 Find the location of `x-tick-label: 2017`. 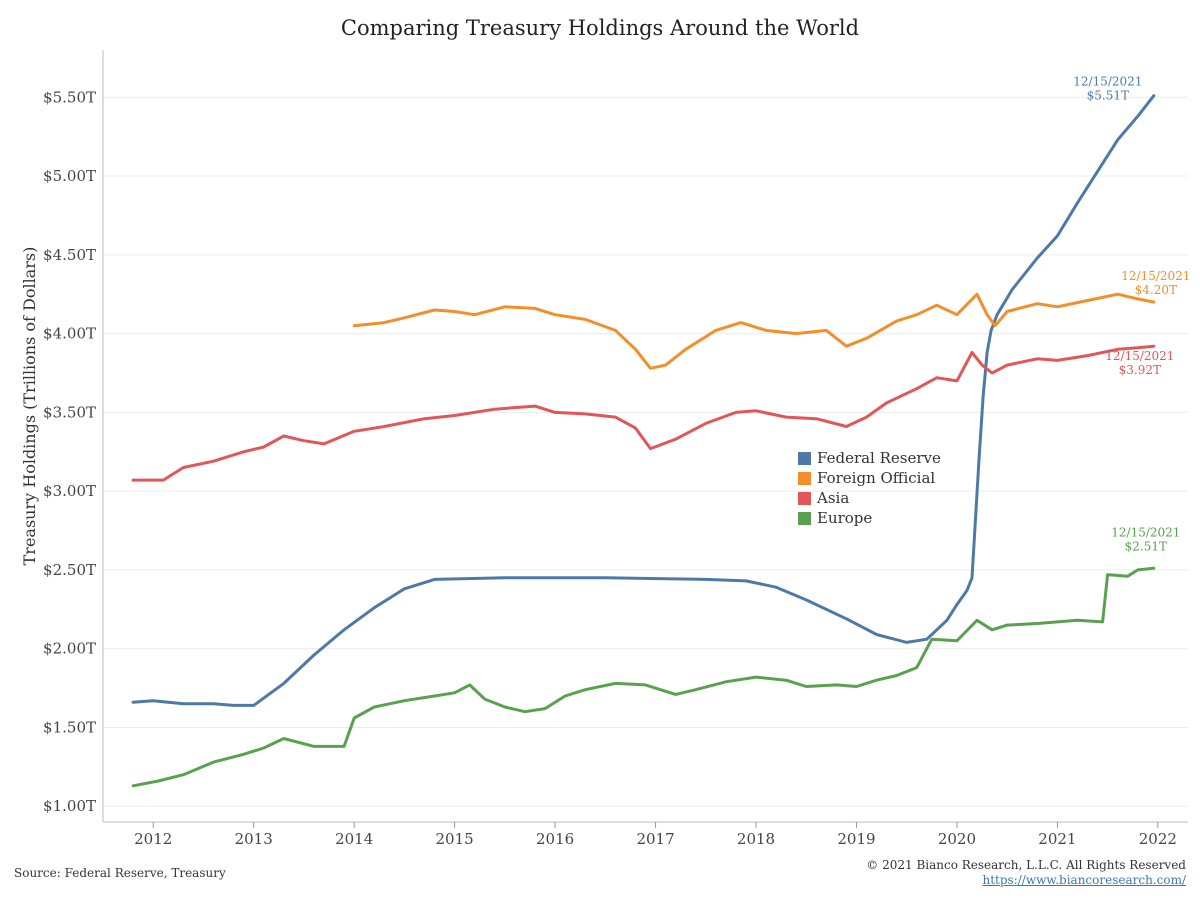

x-tick-label: 2017 is located at coordinates (655, 839).